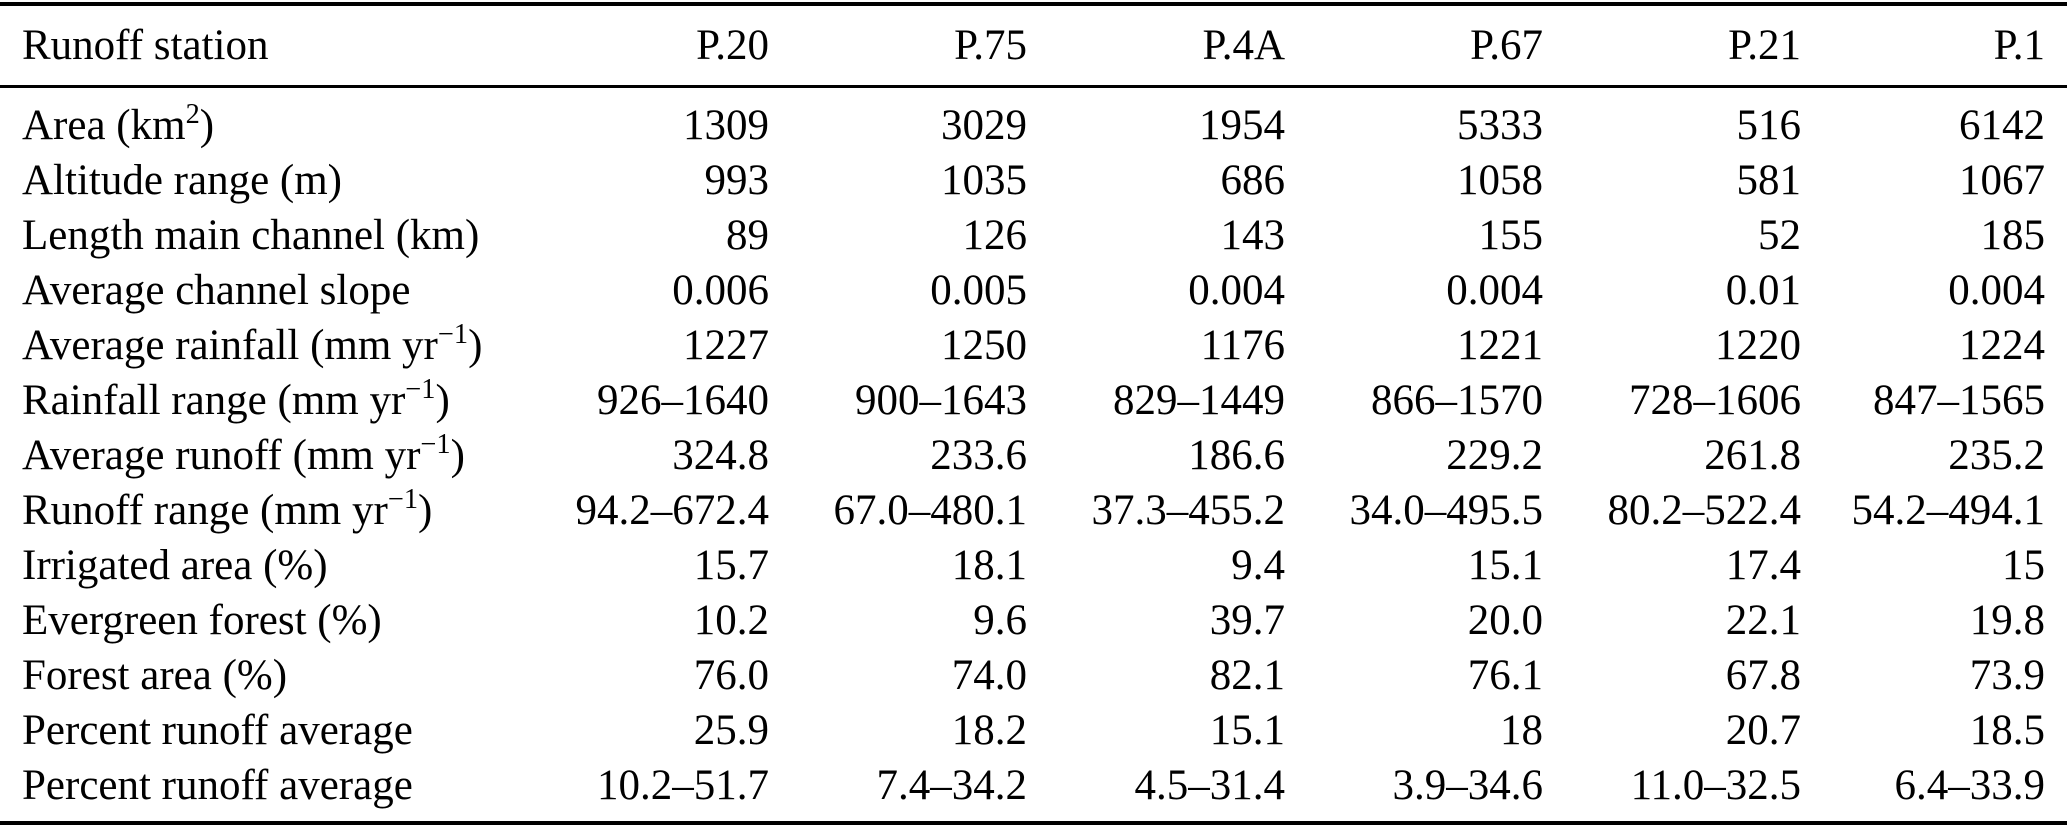  I want to click on table-cell: 25.9, so click(731, 730).